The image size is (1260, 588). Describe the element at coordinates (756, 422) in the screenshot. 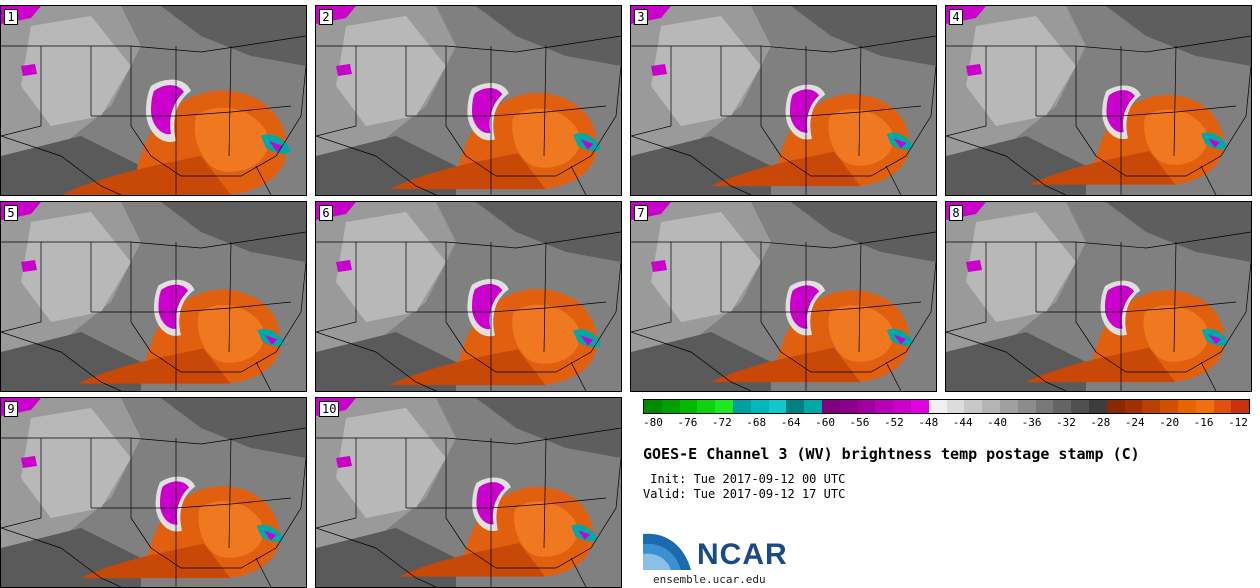

I see `colorbar-tick-label: -68` at that location.